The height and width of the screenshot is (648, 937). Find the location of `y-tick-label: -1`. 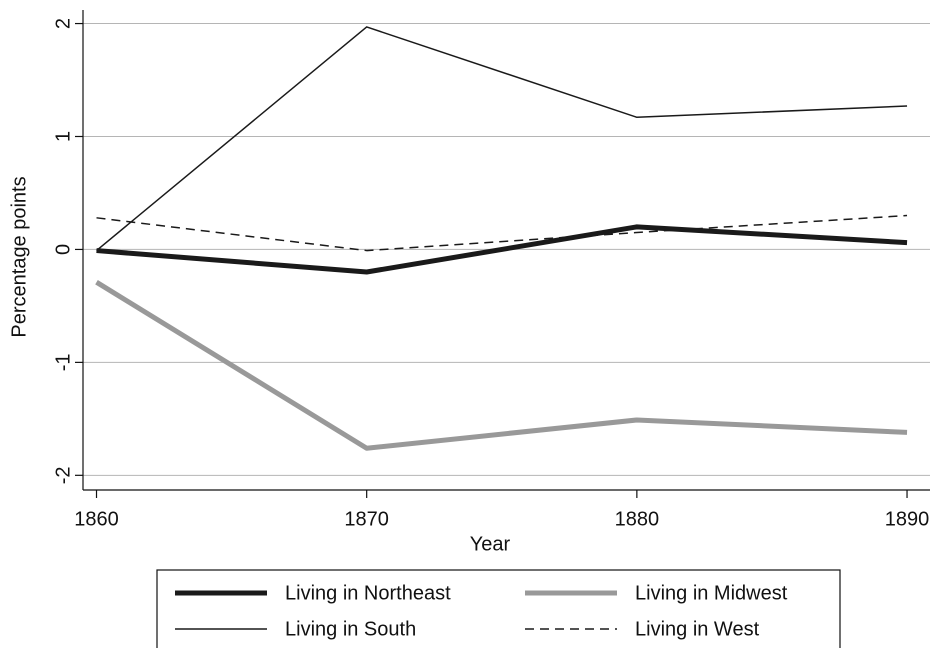

y-tick-label: -1 is located at coordinates (63, 362).